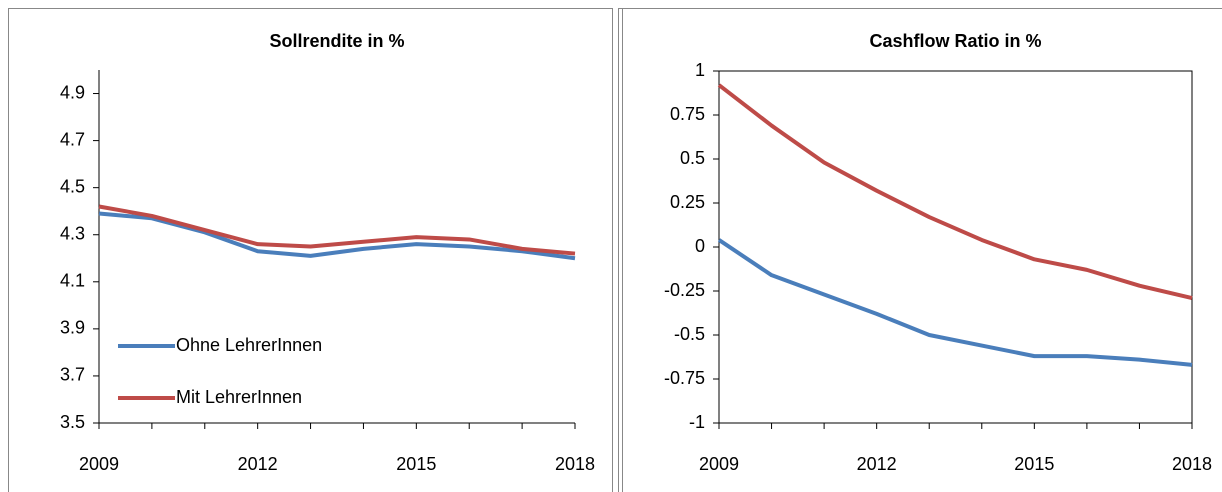  I want to click on y-tick-label: 3.5, so click(72, 422).